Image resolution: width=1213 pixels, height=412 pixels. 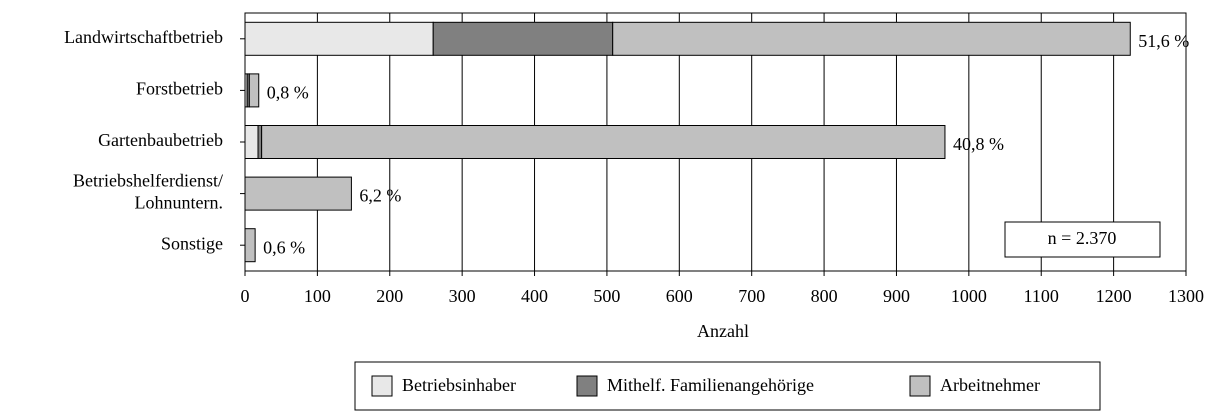 I want to click on y-tick-label: Landwirtschaftbetrieb, so click(x=143, y=37).